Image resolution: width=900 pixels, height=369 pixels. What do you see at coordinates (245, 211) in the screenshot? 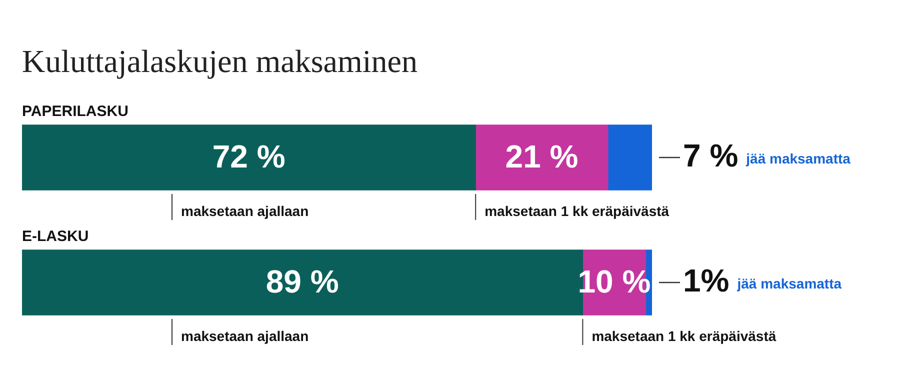
I see `series-label: maksetaan ajallaan` at bounding box center [245, 211].